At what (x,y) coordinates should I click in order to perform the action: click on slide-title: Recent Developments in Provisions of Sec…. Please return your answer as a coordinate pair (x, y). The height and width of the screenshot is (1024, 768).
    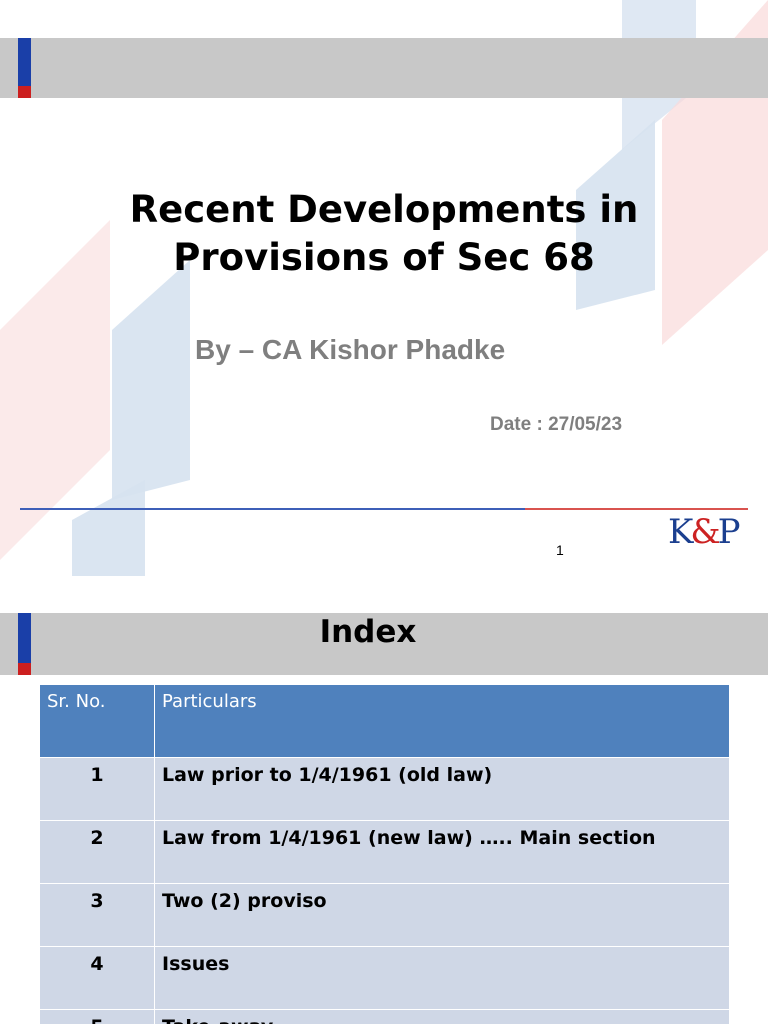
    Looking at the image, I should click on (384, 234).